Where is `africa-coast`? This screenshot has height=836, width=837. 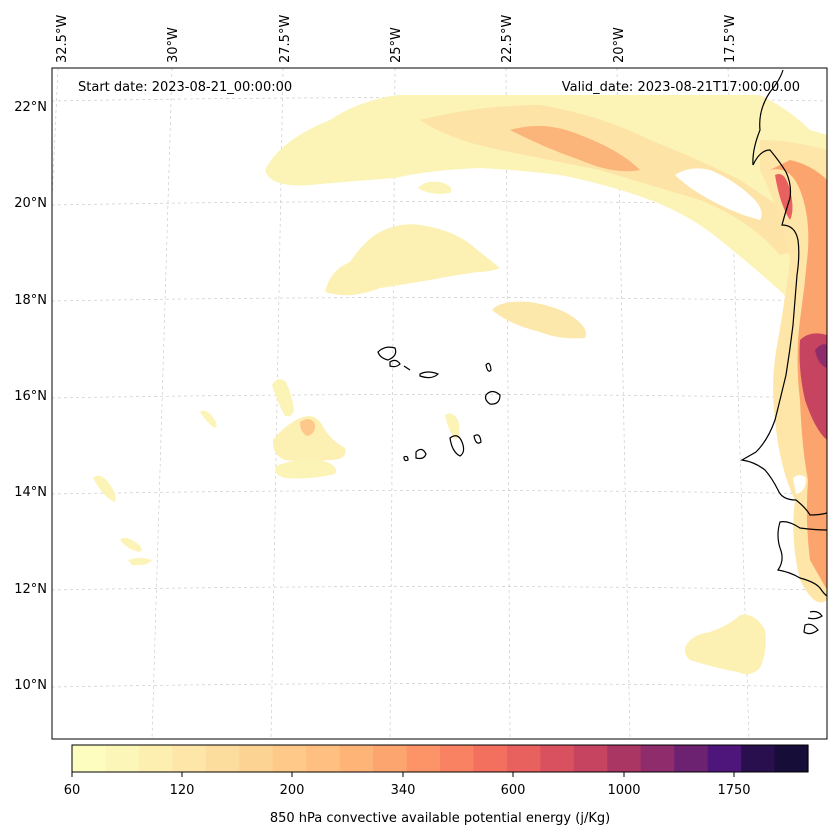
africa-coast is located at coordinates (784, 352).